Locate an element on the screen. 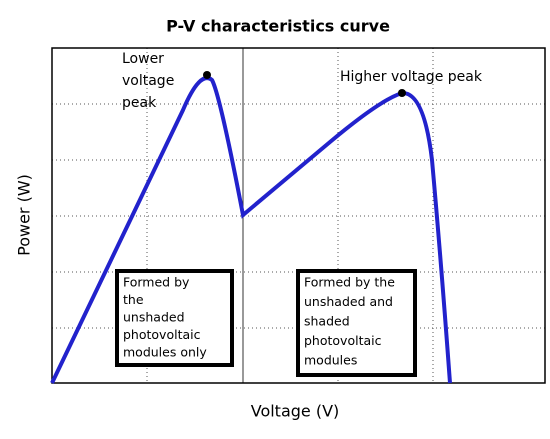 Image resolution: width=550 pixels, height=439 pixels. annotation-text: modules only is located at coordinates (165, 352).